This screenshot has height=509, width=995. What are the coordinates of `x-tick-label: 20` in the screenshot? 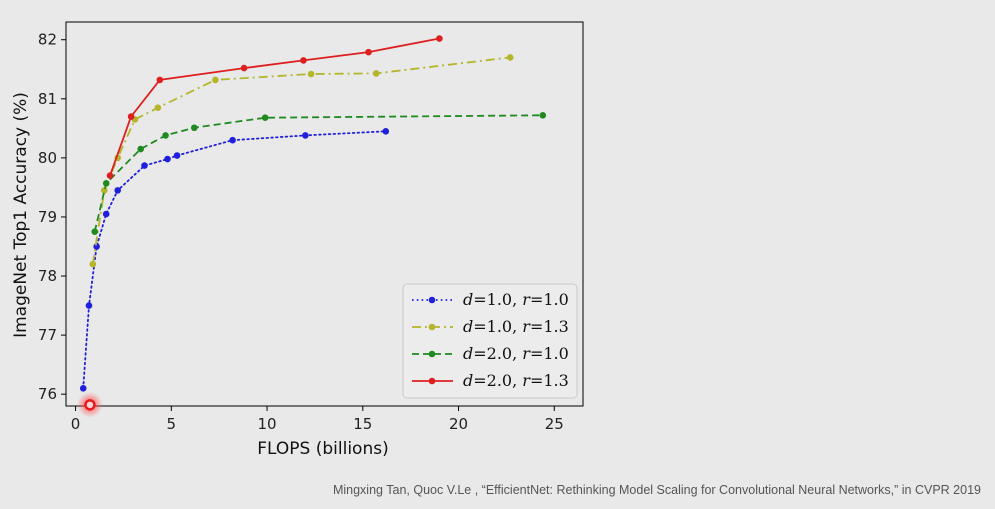 It's located at (458, 424).